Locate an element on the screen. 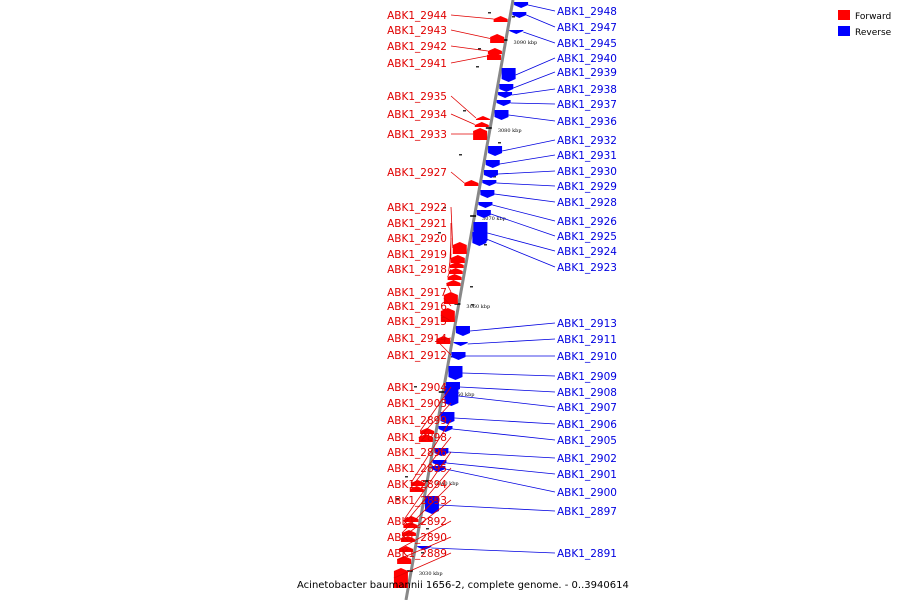  reverse-gene-label: ABK1_2908 is located at coordinates (587, 393).